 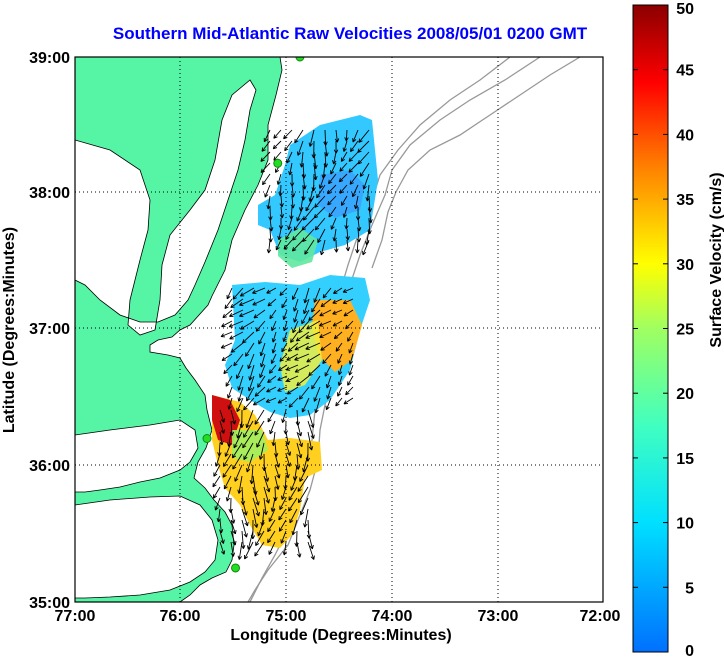 What do you see at coordinates (689, 651) in the screenshot?
I see `colorbar-tick-label: 0` at bounding box center [689, 651].